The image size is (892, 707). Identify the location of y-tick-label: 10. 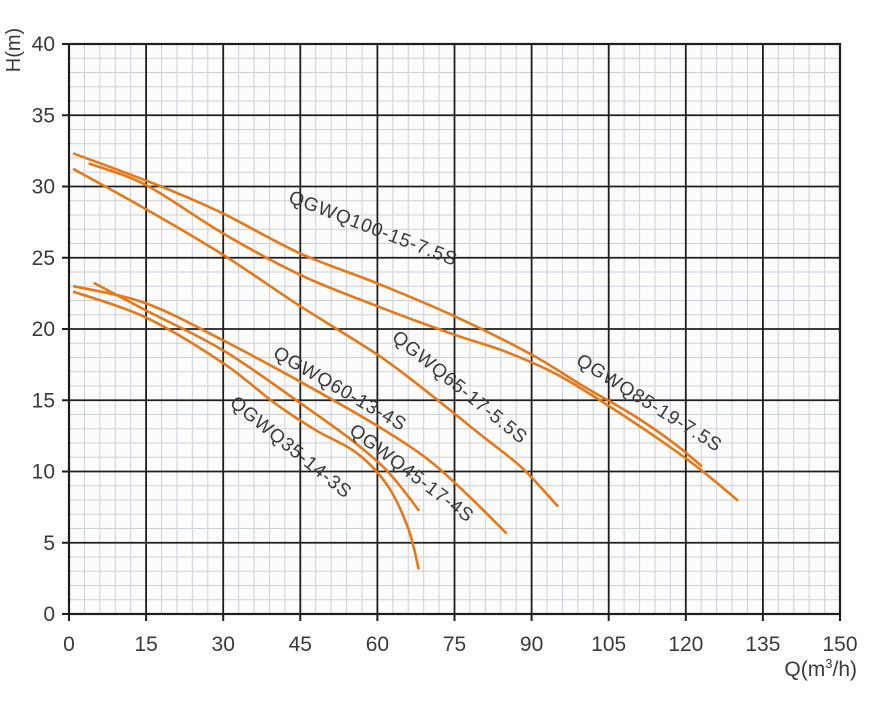
(43, 472).